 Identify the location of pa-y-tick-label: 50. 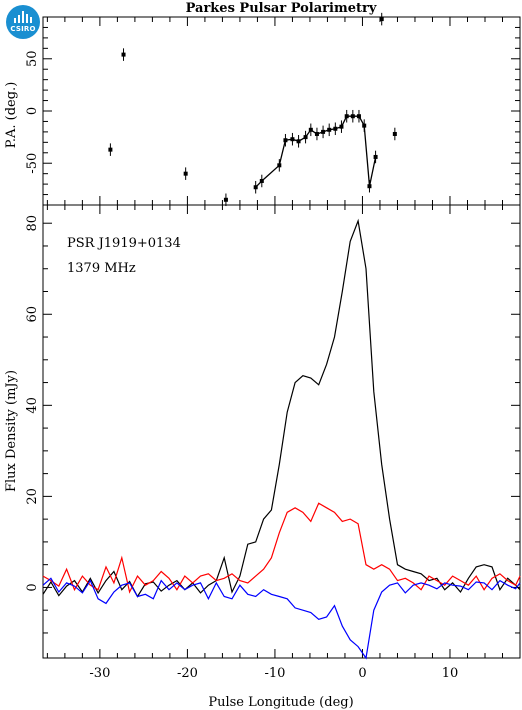
(32, 59).